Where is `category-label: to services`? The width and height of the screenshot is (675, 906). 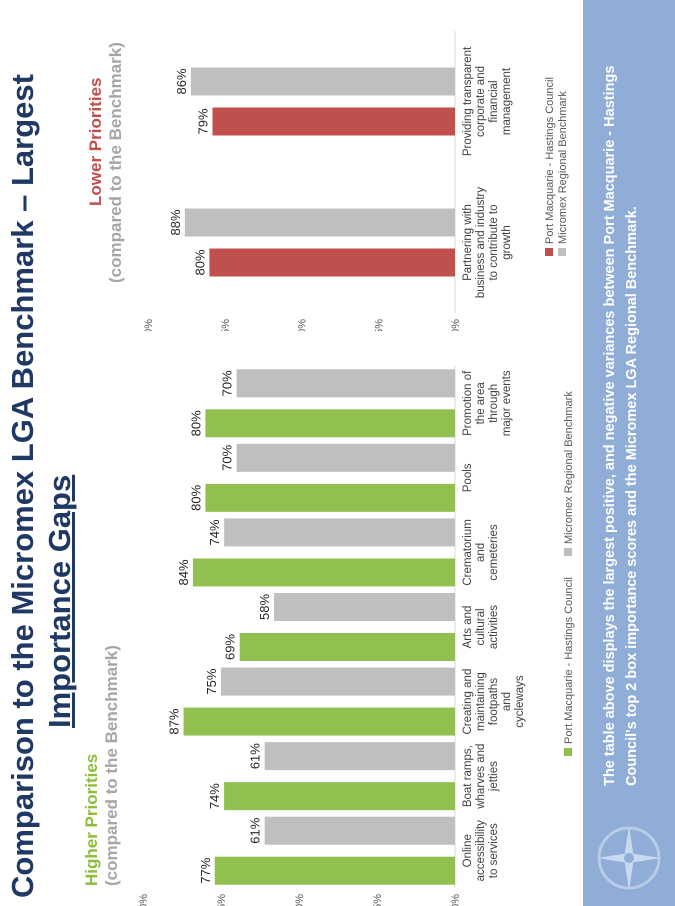 category-label: to services is located at coordinates (494, 850).